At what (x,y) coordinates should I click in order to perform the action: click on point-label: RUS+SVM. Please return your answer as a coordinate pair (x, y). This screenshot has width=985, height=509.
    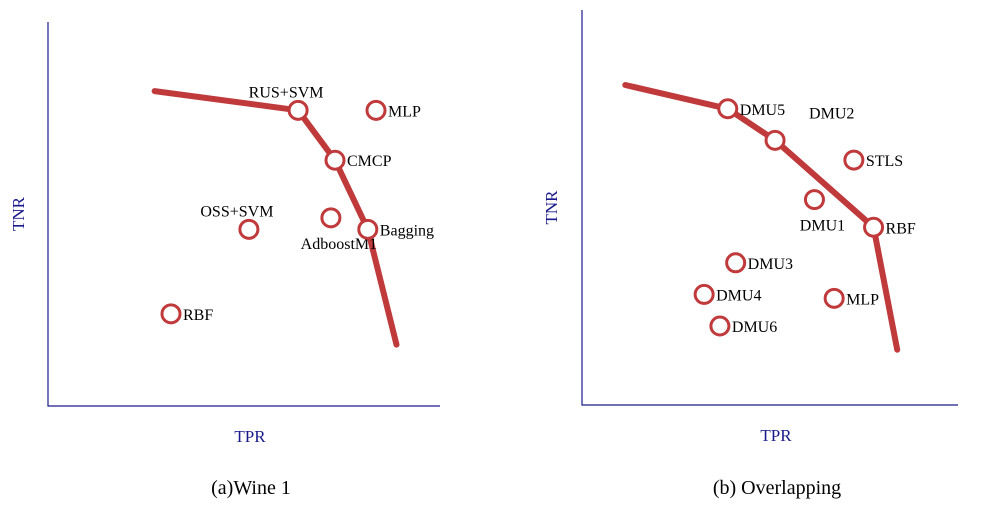
    Looking at the image, I should click on (286, 92).